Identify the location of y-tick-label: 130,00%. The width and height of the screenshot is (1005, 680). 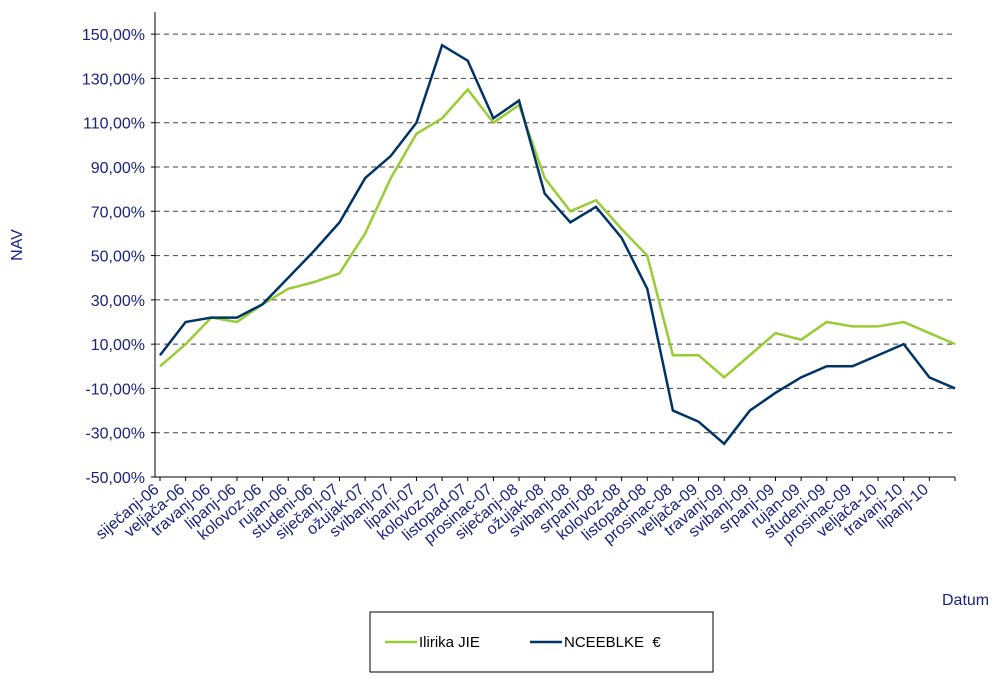
(113, 79).